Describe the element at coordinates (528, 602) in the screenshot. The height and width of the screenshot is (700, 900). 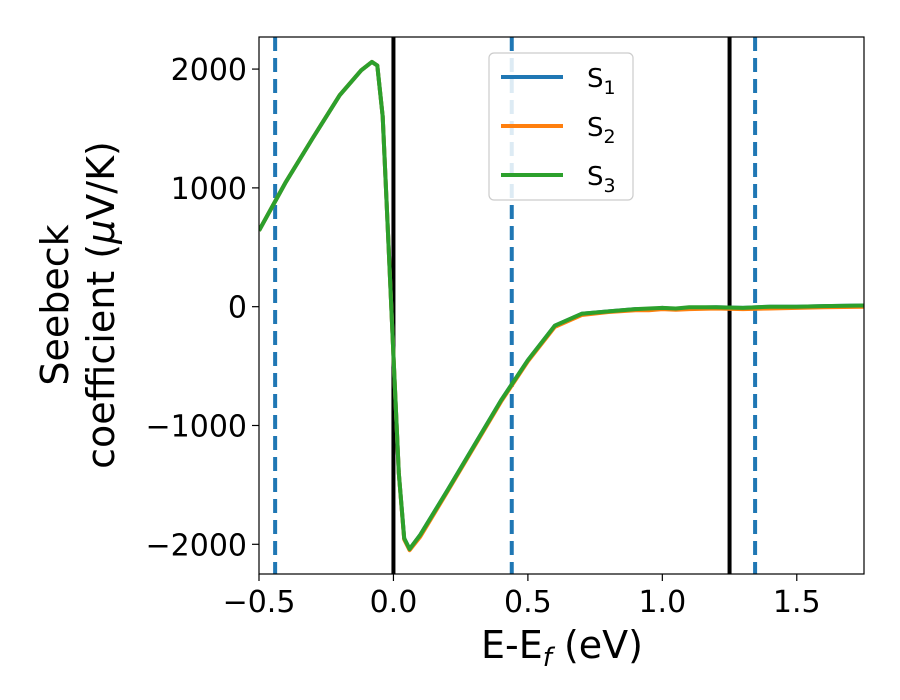
I see `x-tick-label: 0.5` at that location.